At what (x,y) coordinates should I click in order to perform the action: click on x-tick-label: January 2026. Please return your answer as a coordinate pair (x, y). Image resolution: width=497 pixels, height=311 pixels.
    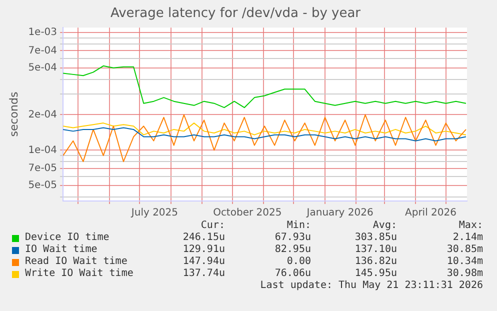
    Looking at the image, I should click on (340, 213).